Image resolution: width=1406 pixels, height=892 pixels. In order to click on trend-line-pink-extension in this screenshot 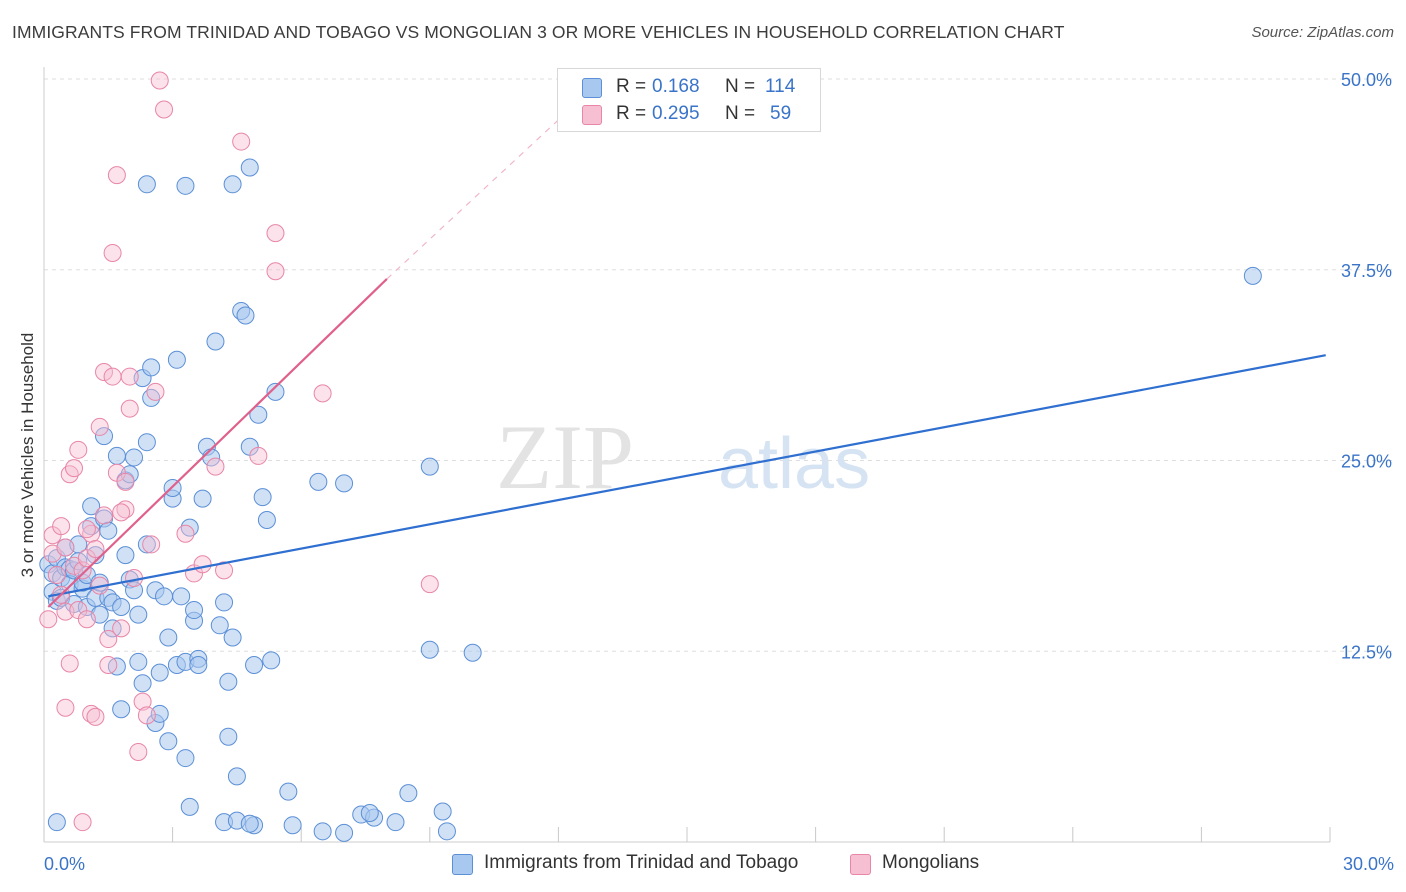, I will do `click(479, 193)`.